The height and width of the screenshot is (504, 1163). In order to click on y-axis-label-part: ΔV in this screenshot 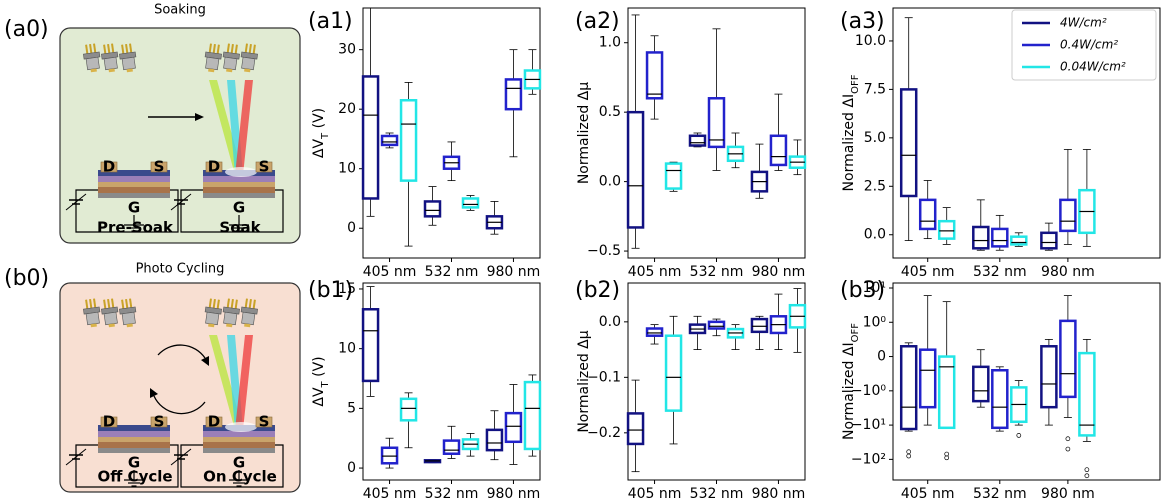, I will do `click(319, 149)`.